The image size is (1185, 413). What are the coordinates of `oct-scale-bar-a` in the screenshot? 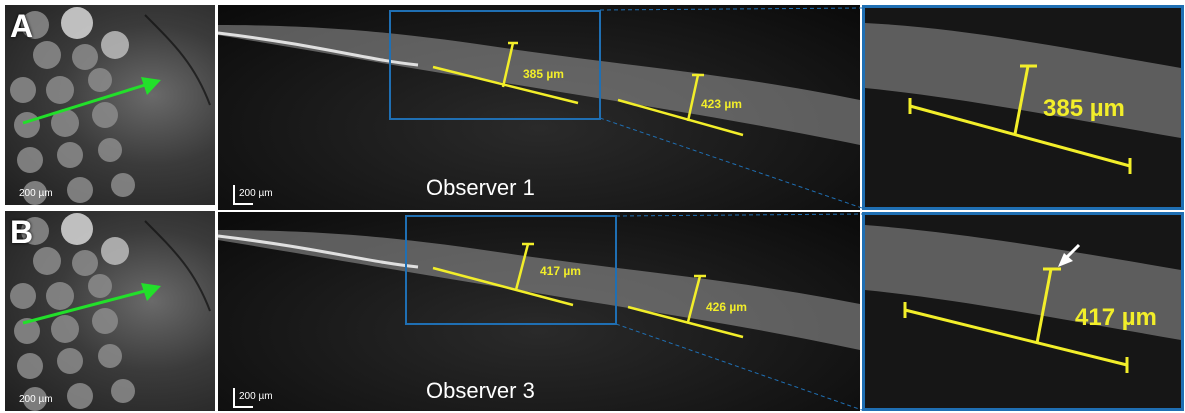 It's located at (243, 195).